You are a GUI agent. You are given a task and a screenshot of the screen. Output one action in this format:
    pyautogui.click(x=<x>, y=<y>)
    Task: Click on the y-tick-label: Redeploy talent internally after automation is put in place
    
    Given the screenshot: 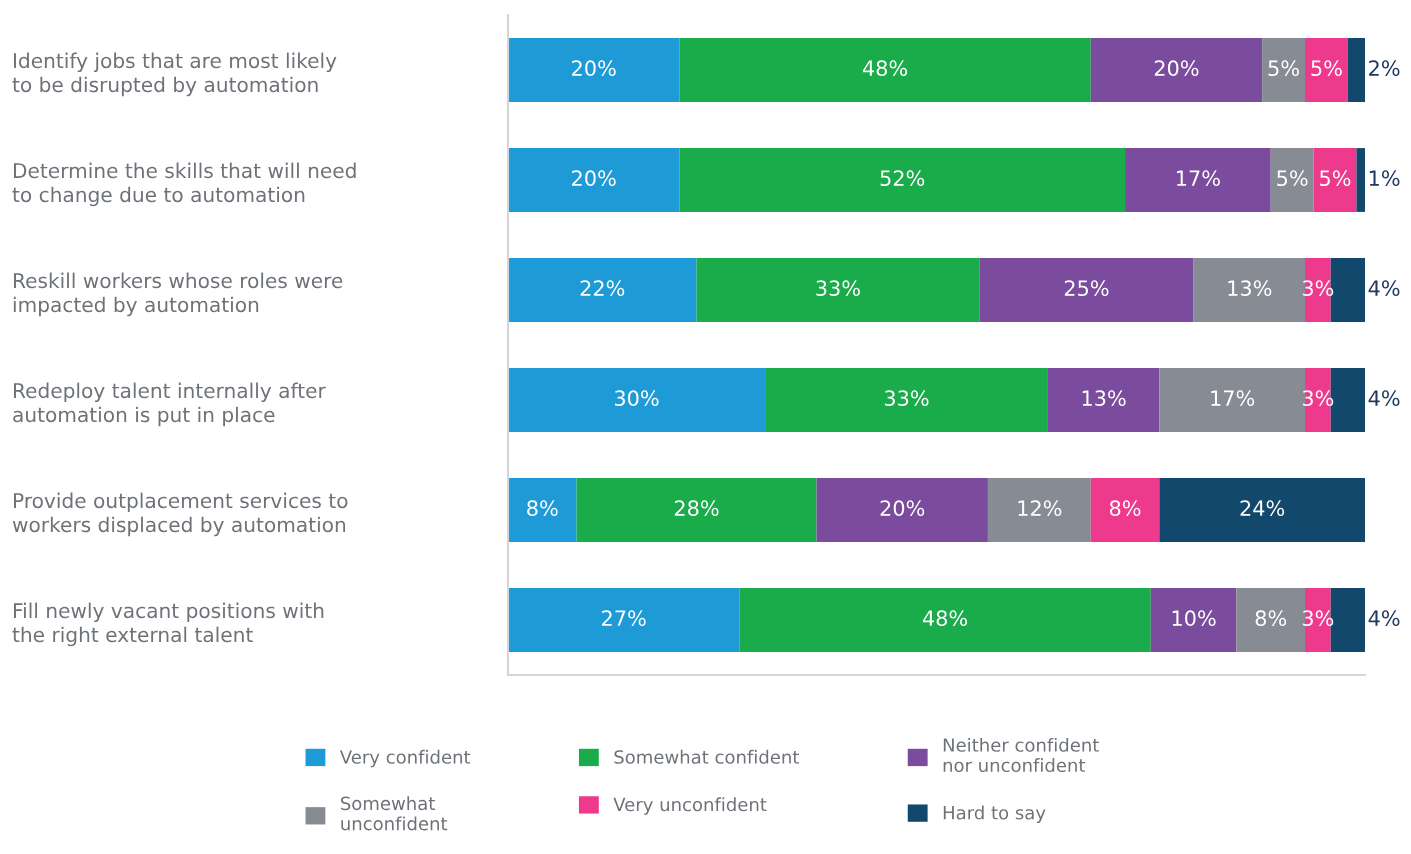 What is the action you would take?
    pyautogui.click(x=169, y=404)
    